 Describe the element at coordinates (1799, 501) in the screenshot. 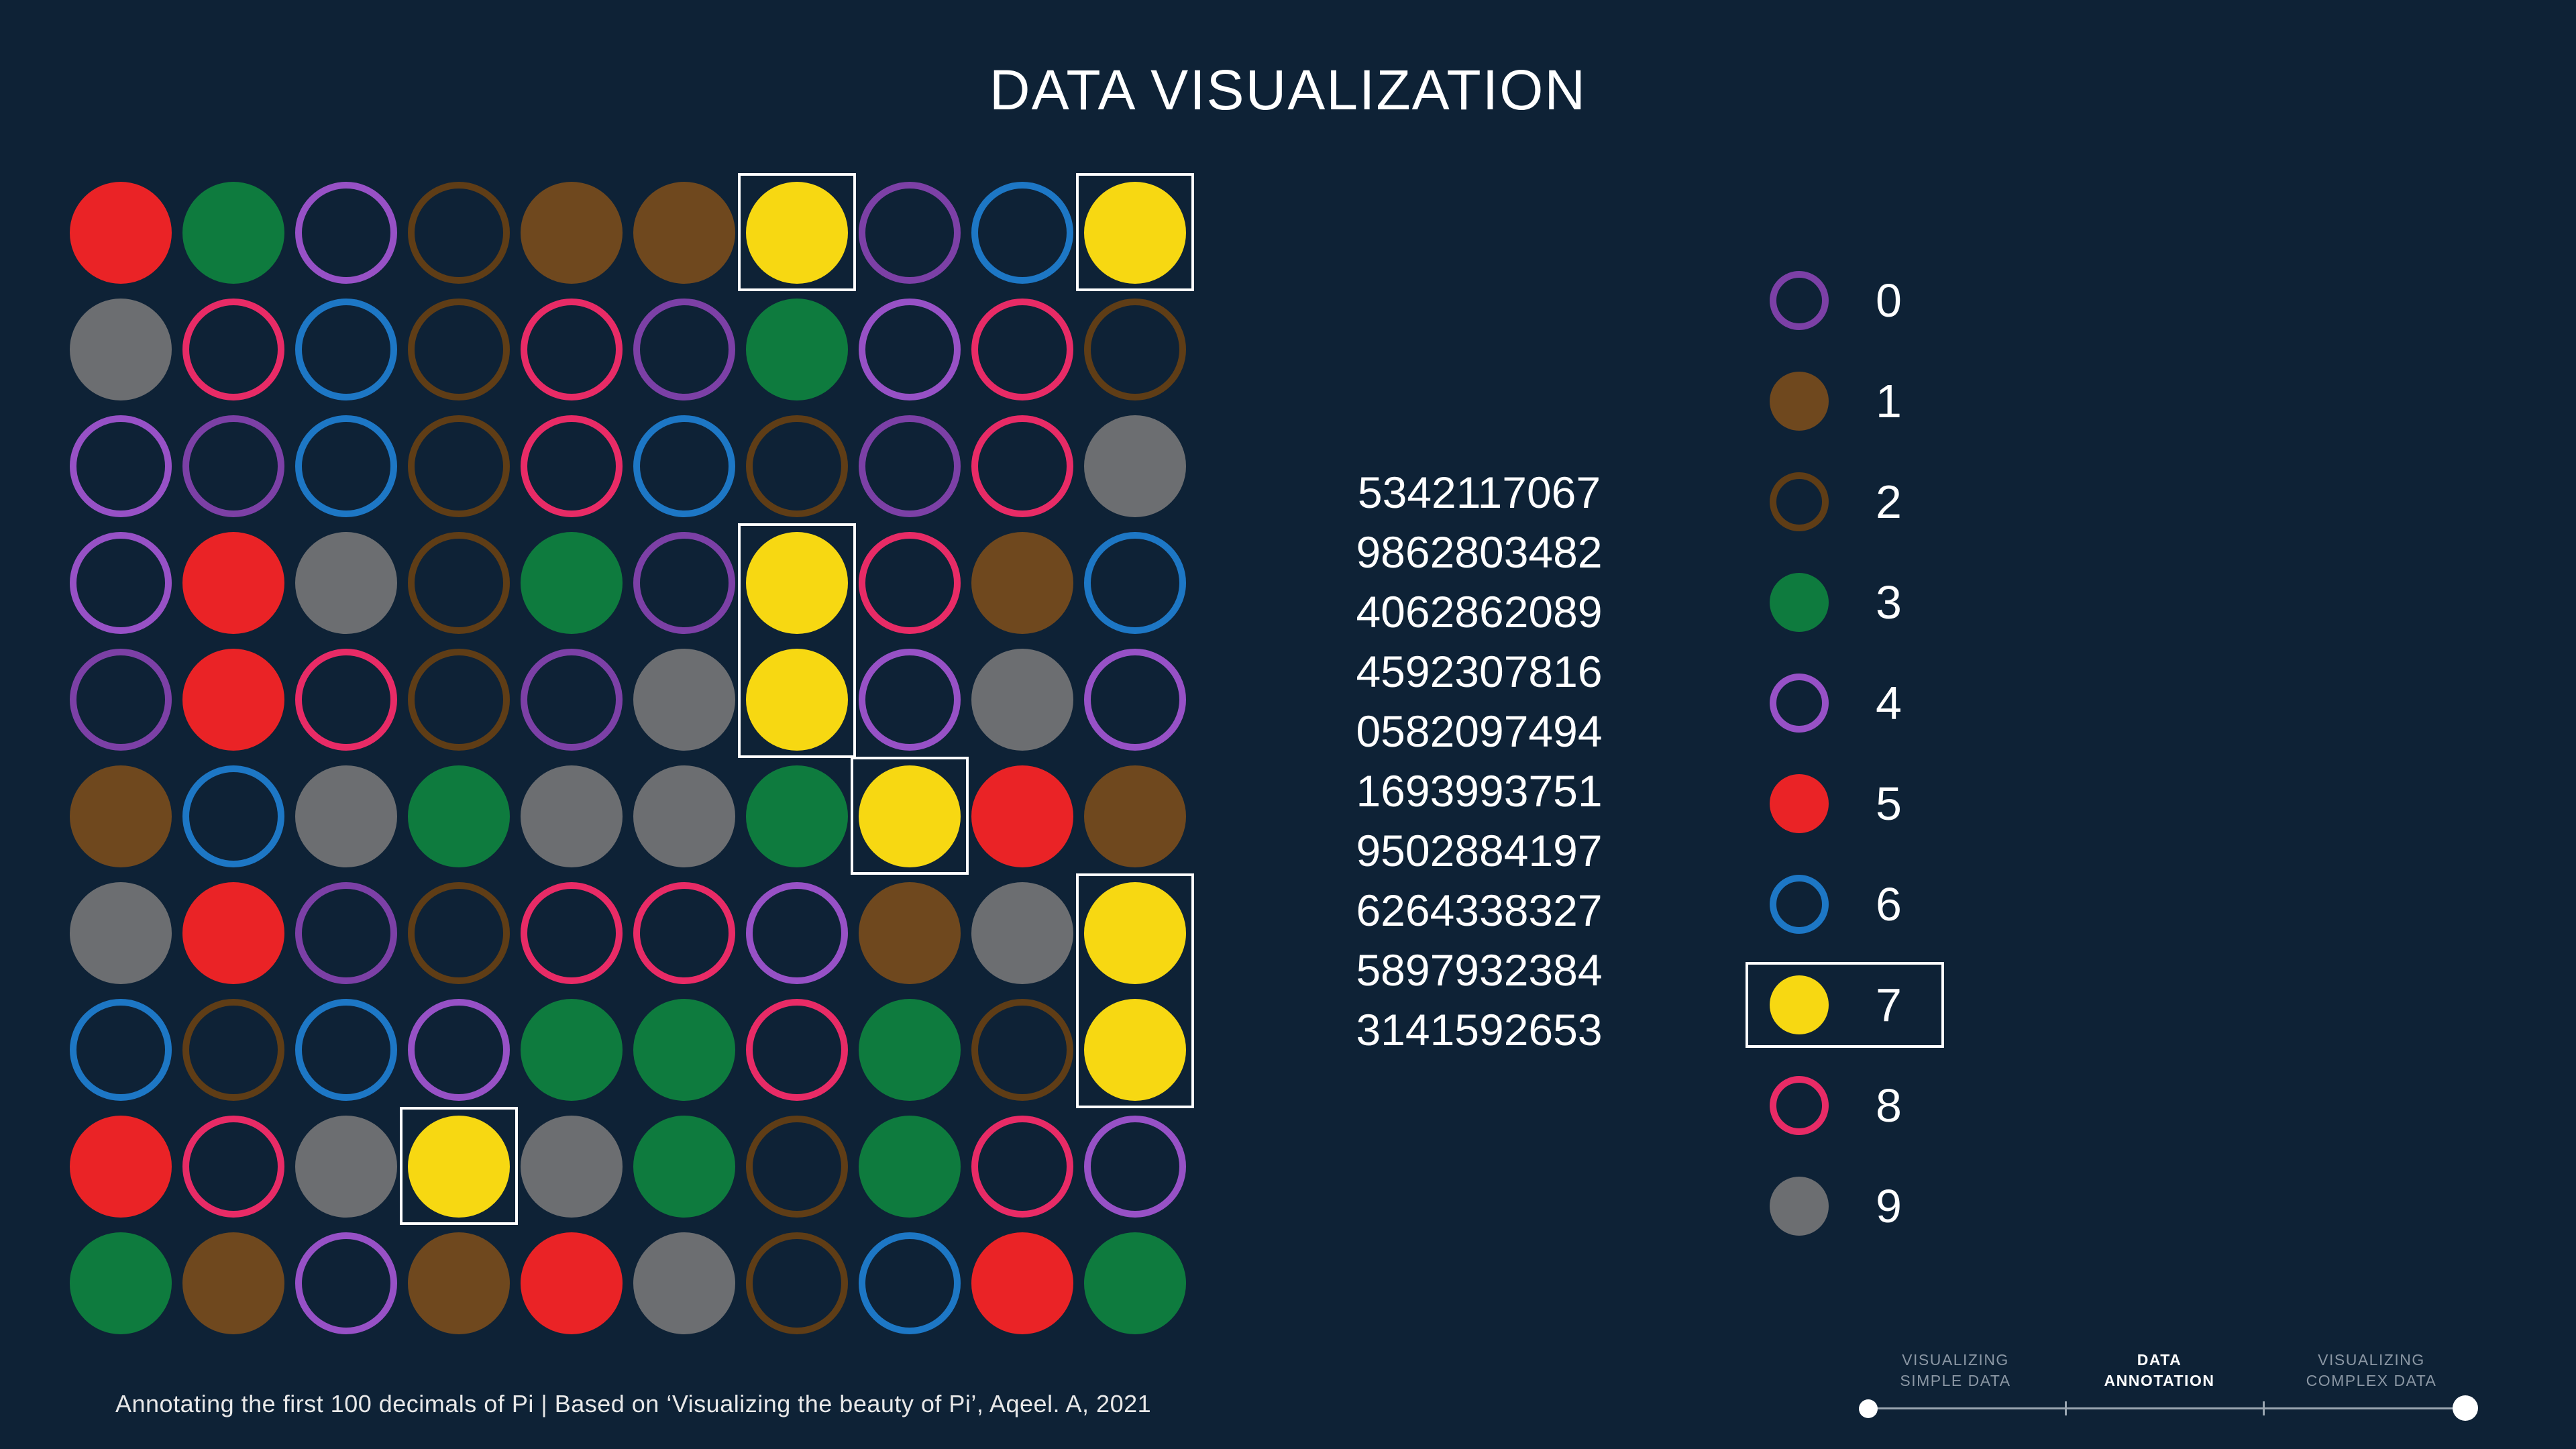

I see `legend-swatch-2-icon` at that location.